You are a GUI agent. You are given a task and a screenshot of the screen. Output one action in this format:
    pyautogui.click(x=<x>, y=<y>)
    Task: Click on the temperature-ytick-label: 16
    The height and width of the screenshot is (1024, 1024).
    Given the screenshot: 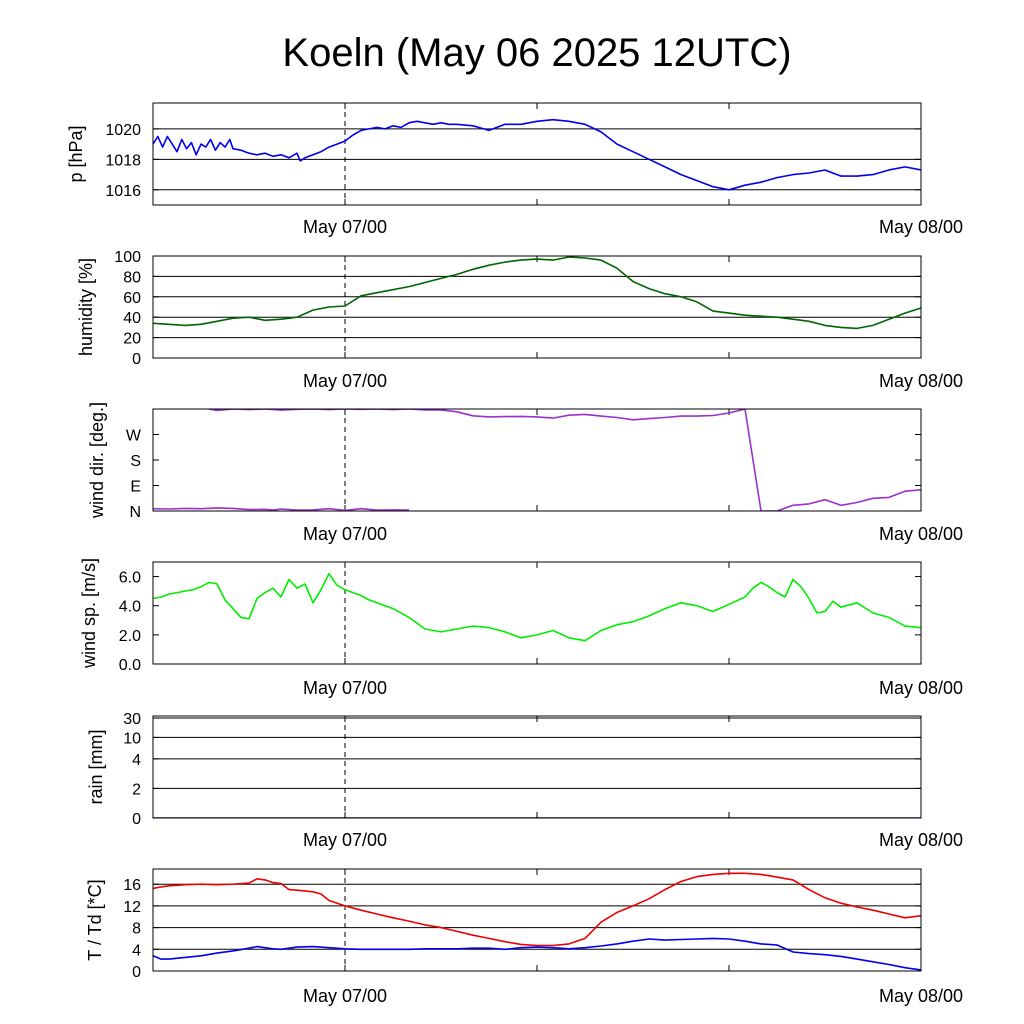 What is the action you would take?
    pyautogui.click(x=132, y=885)
    